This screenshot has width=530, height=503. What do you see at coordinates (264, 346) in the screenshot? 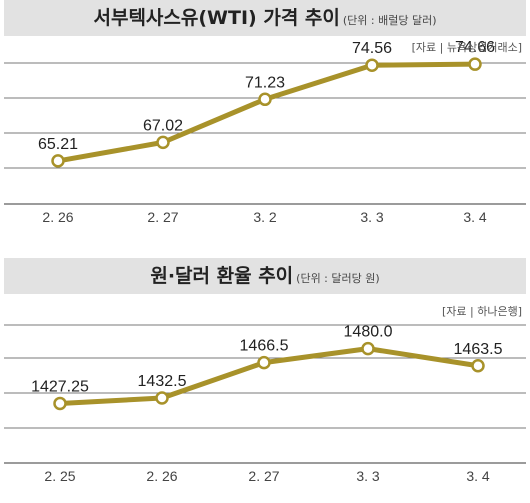
I see `data-label: 1466.5` at bounding box center [264, 346].